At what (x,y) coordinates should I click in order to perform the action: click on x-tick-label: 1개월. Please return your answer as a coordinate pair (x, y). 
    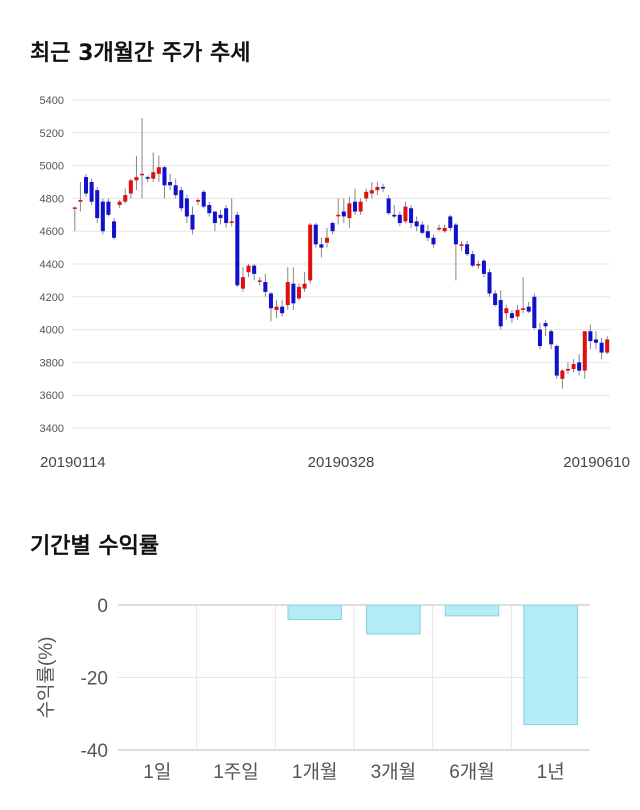
    Looking at the image, I should click on (315, 772).